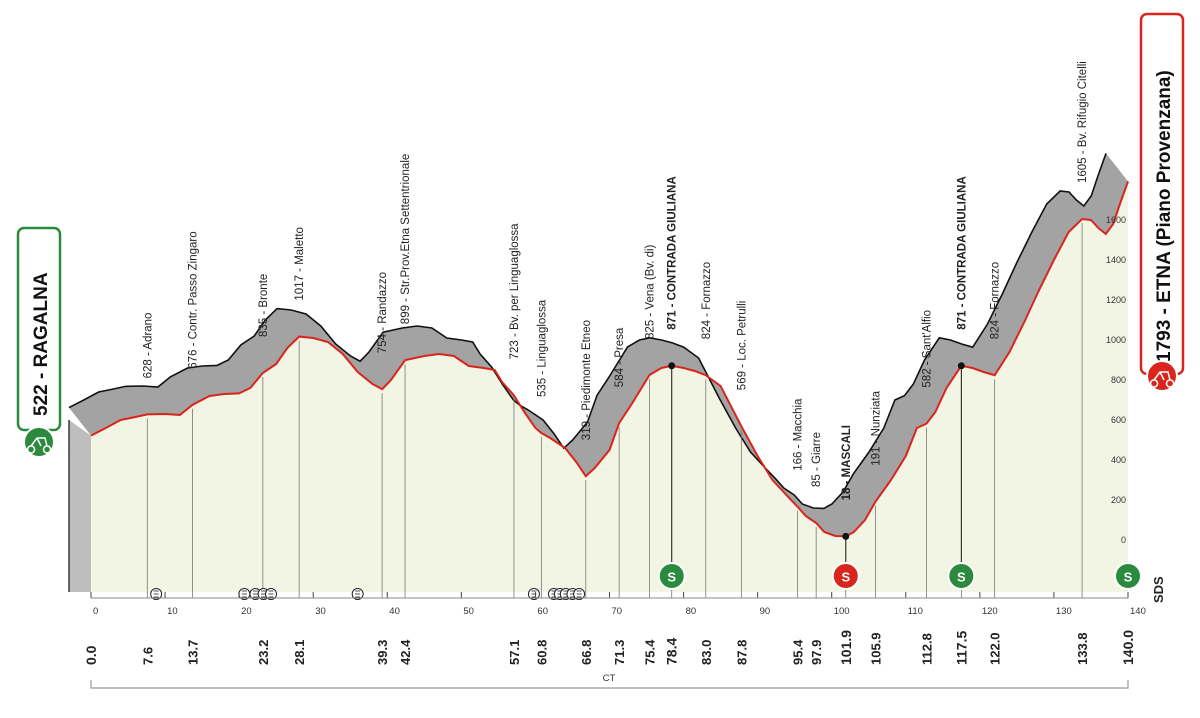 Image resolution: width=1200 pixels, height=718 pixels. Describe the element at coordinates (41, 344) in the screenshot. I see `start-label: 522 - RAGALNA` at that location.